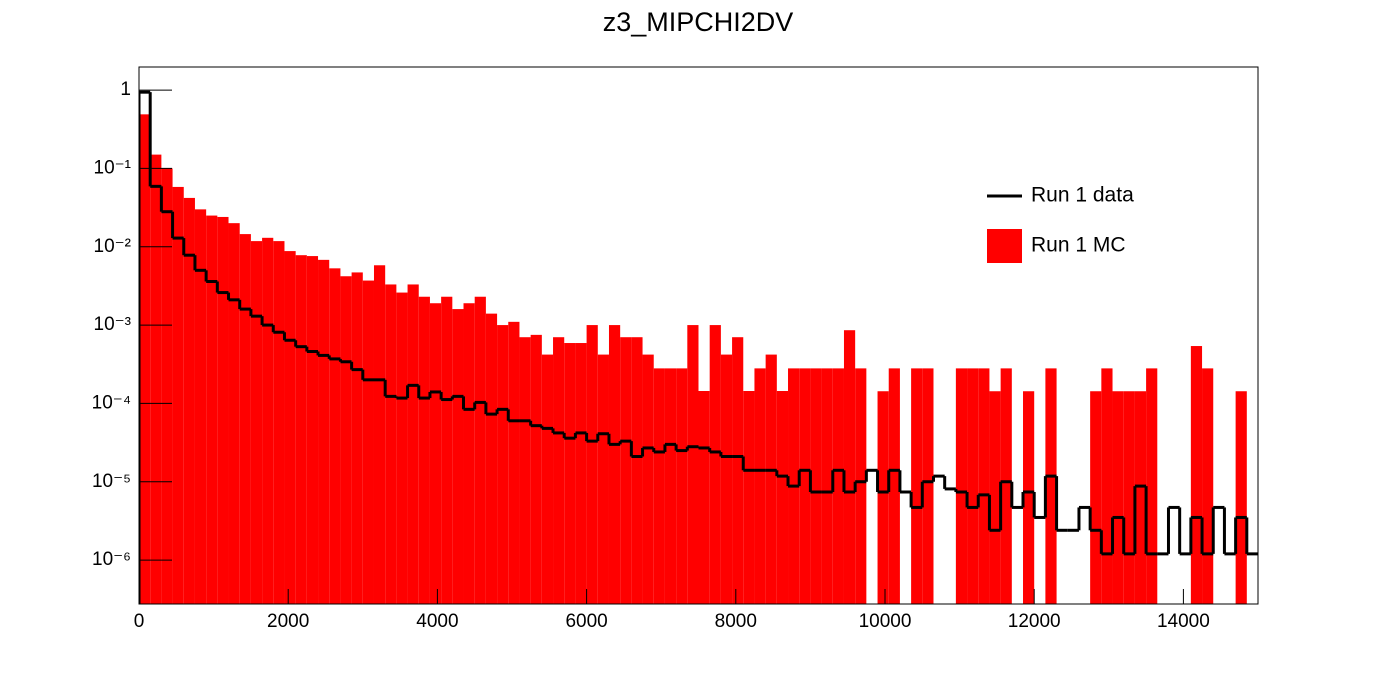  What do you see at coordinates (1082, 195) in the screenshot?
I see `legend-label: Run 1 data` at bounding box center [1082, 195].